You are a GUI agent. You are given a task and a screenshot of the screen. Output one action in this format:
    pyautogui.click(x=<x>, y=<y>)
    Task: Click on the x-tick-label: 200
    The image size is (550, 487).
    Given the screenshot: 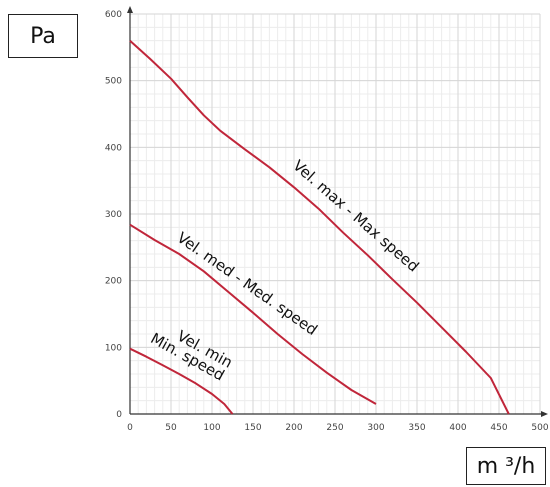 What is the action you would take?
    pyautogui.click(x=293, y=428)
    